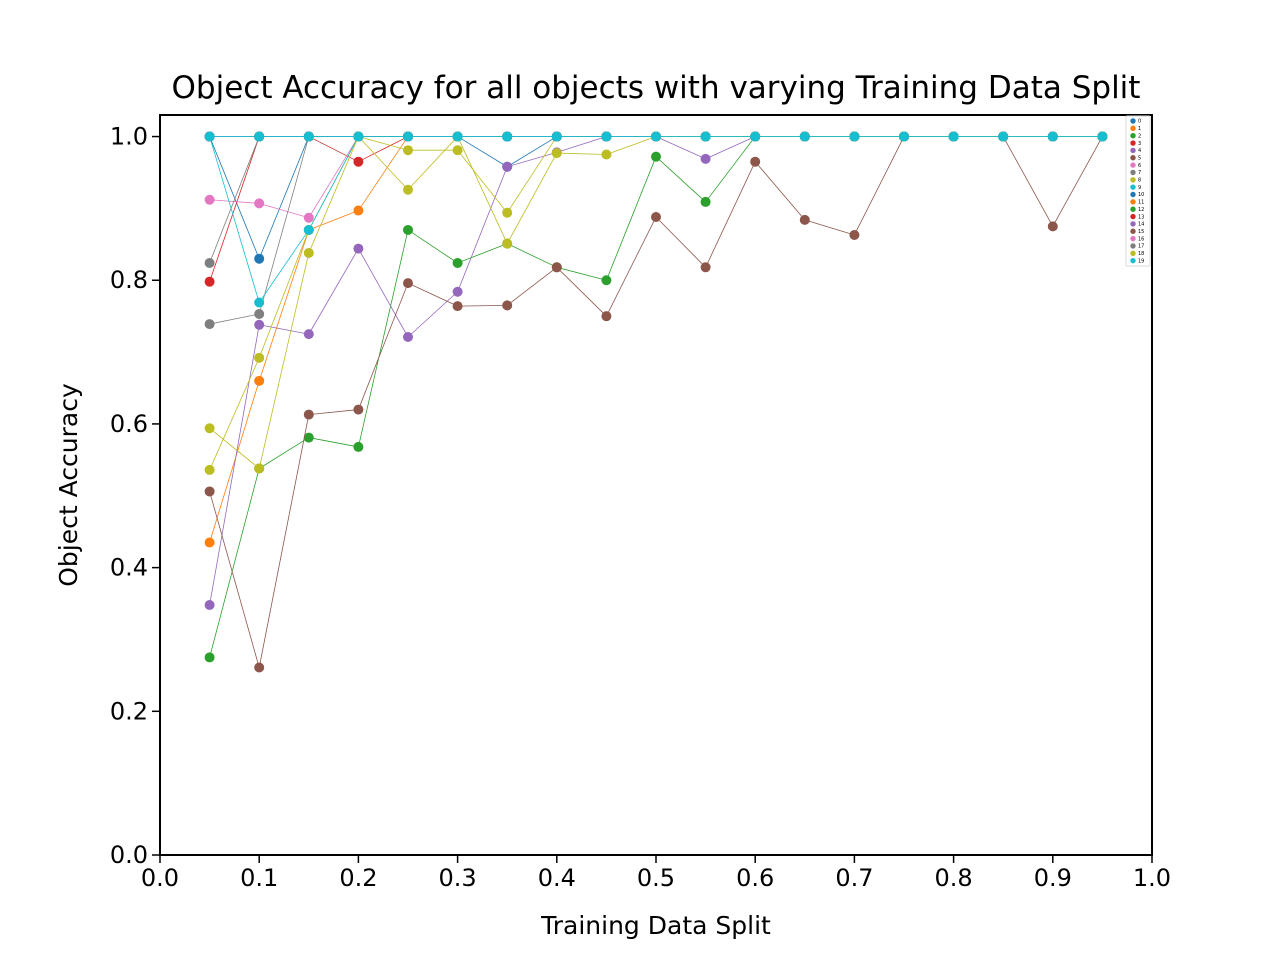 The width and height of the screenshot is (1280, 960). Describe the element at coordinates (1141, 247) in the screenshot. I see `legend-label: 17` at that location.